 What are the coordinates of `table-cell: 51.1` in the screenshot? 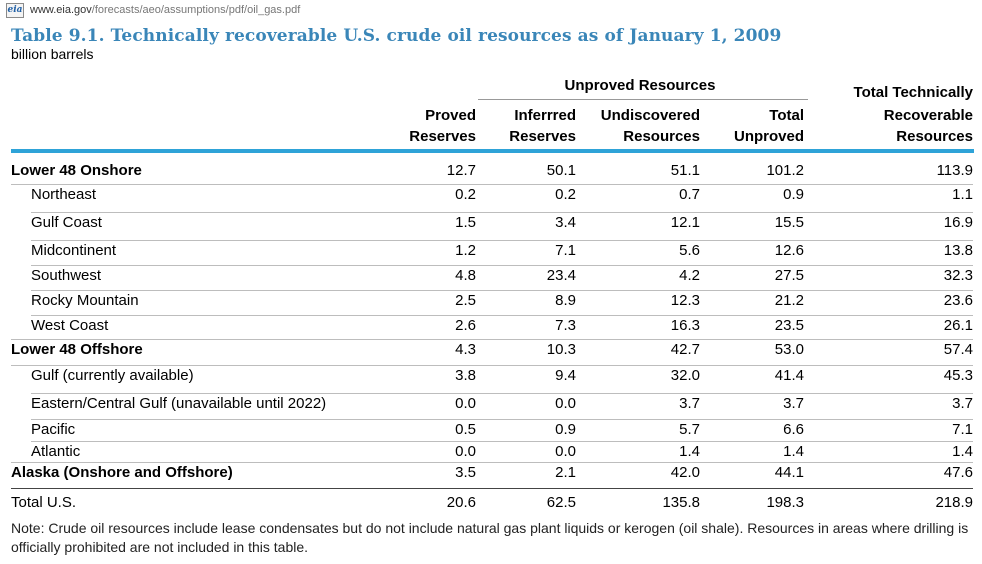 It's located at (685, 170).